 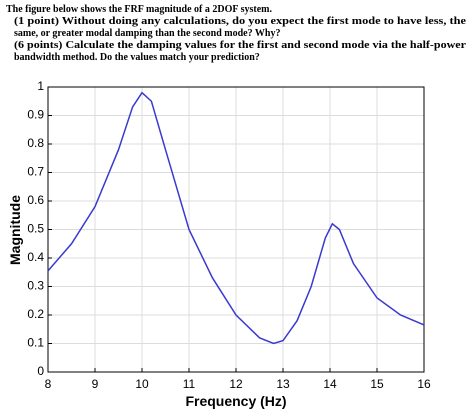 What do you see at coordinates (40, 86) in the screenshot?
I see `y-tick-label: 1` at bounding box center [40, 86].